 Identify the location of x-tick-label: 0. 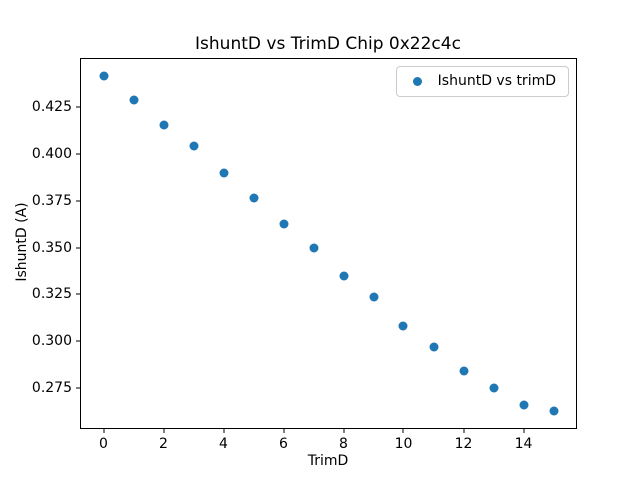
(103, 444).